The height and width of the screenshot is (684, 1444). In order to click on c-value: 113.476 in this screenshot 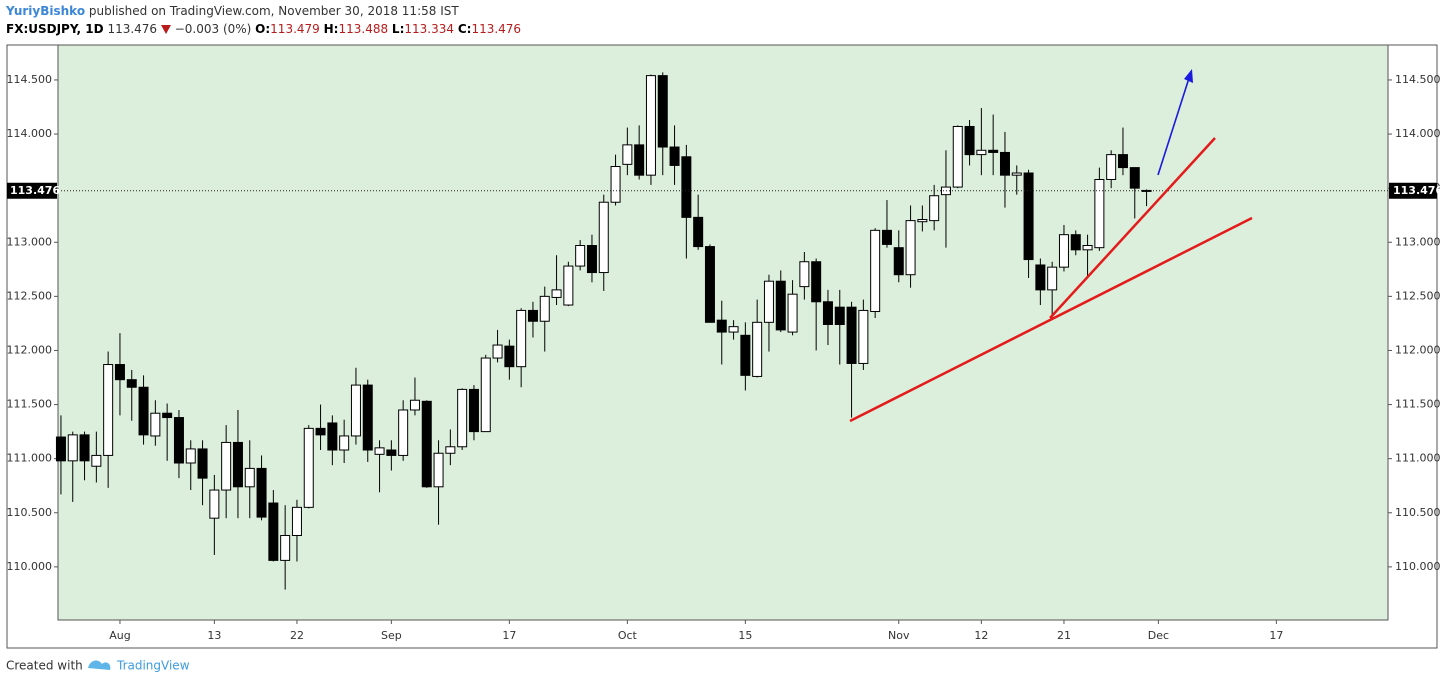, I will do `click(496, 29)`.